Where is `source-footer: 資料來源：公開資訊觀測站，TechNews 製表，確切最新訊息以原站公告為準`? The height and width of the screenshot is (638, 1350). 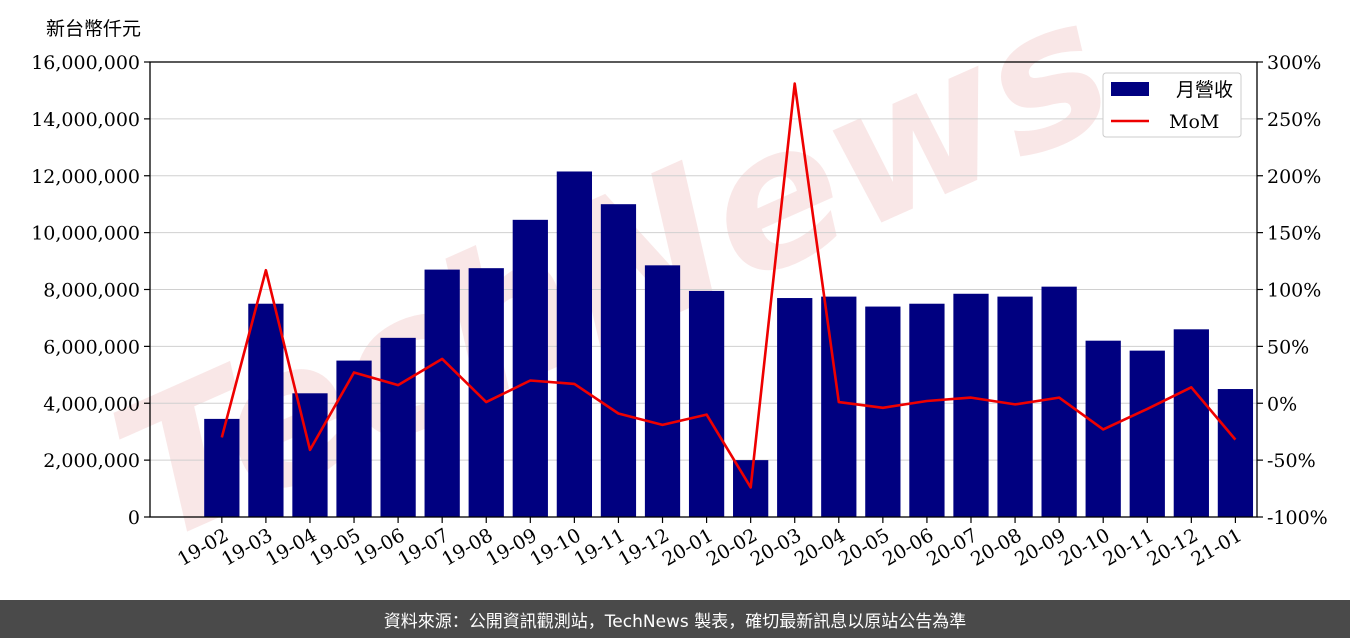 source-footer: 資料來源：公開資訊觀測站，TechNews 製表，確切最新訊息以原站公告為準 is located at coordinates (675, 619).